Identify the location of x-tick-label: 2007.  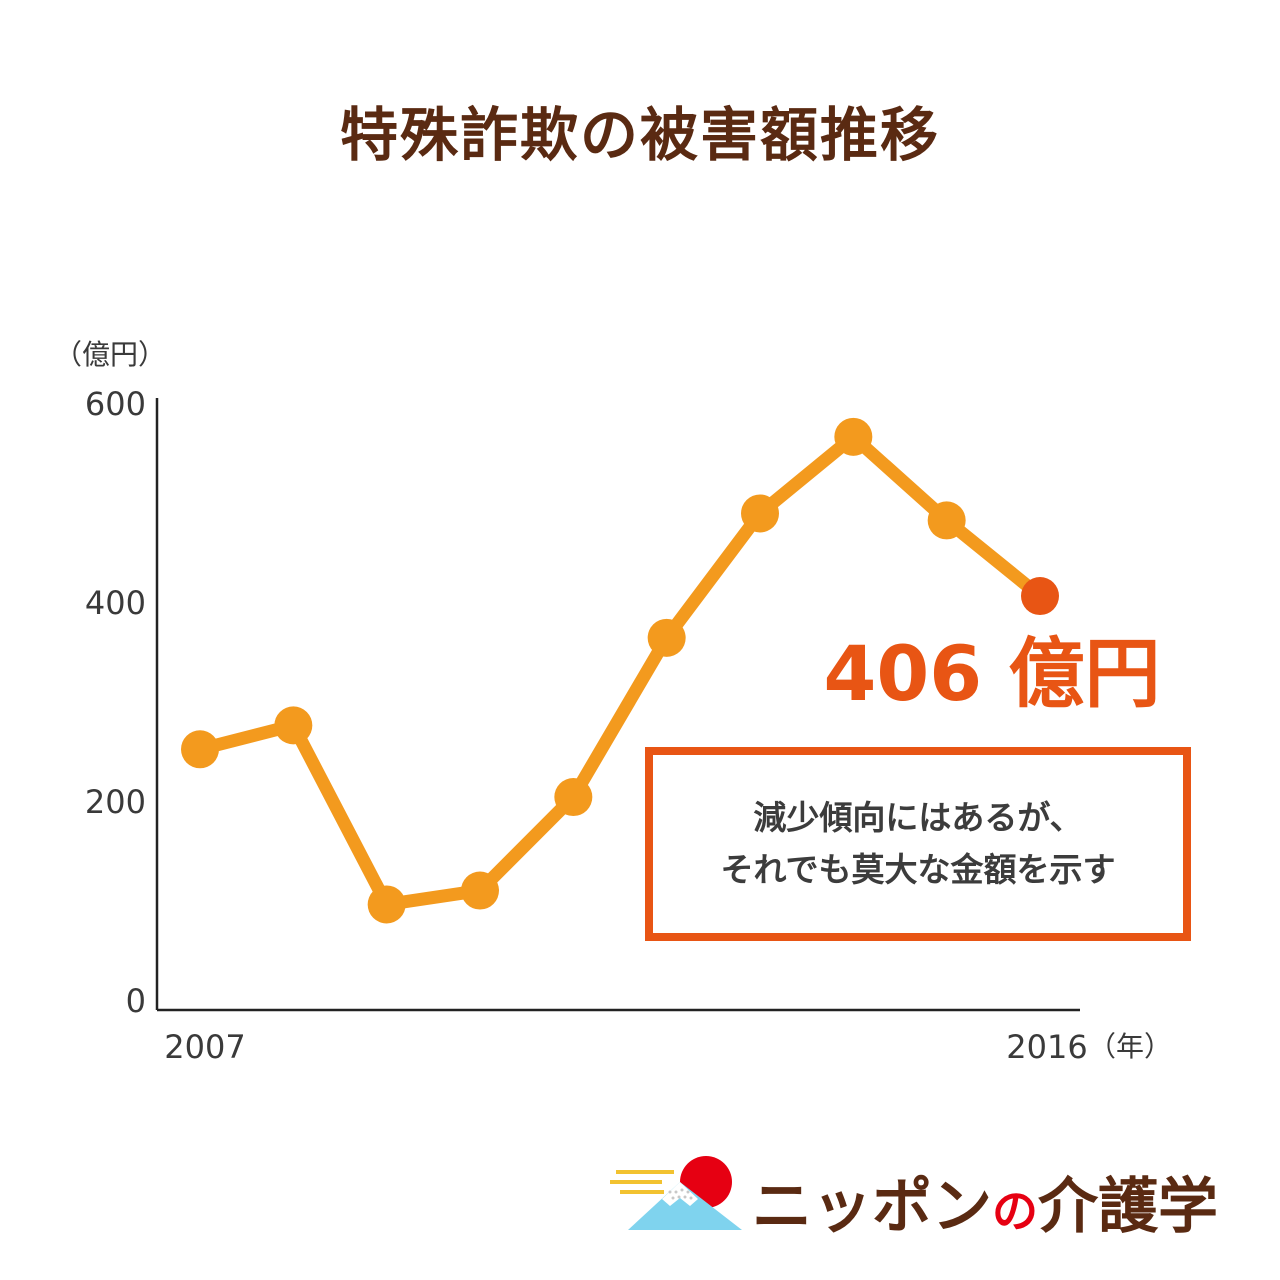
(204, 1047).